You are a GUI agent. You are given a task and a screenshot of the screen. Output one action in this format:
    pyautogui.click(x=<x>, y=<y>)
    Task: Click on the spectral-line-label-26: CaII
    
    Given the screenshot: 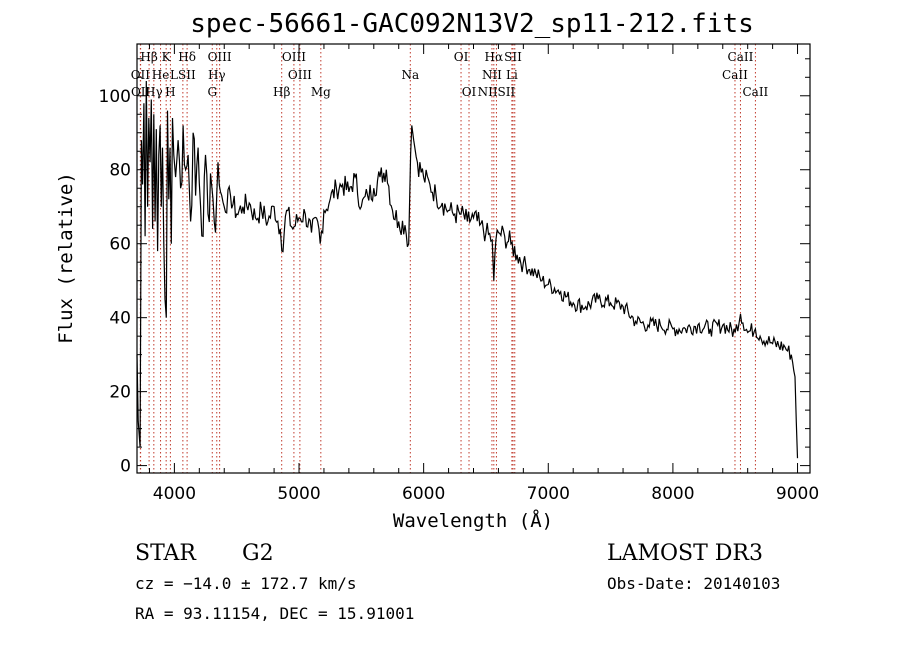 What is the action you would take?
    pyautogui.click(x=755, y=92)
    